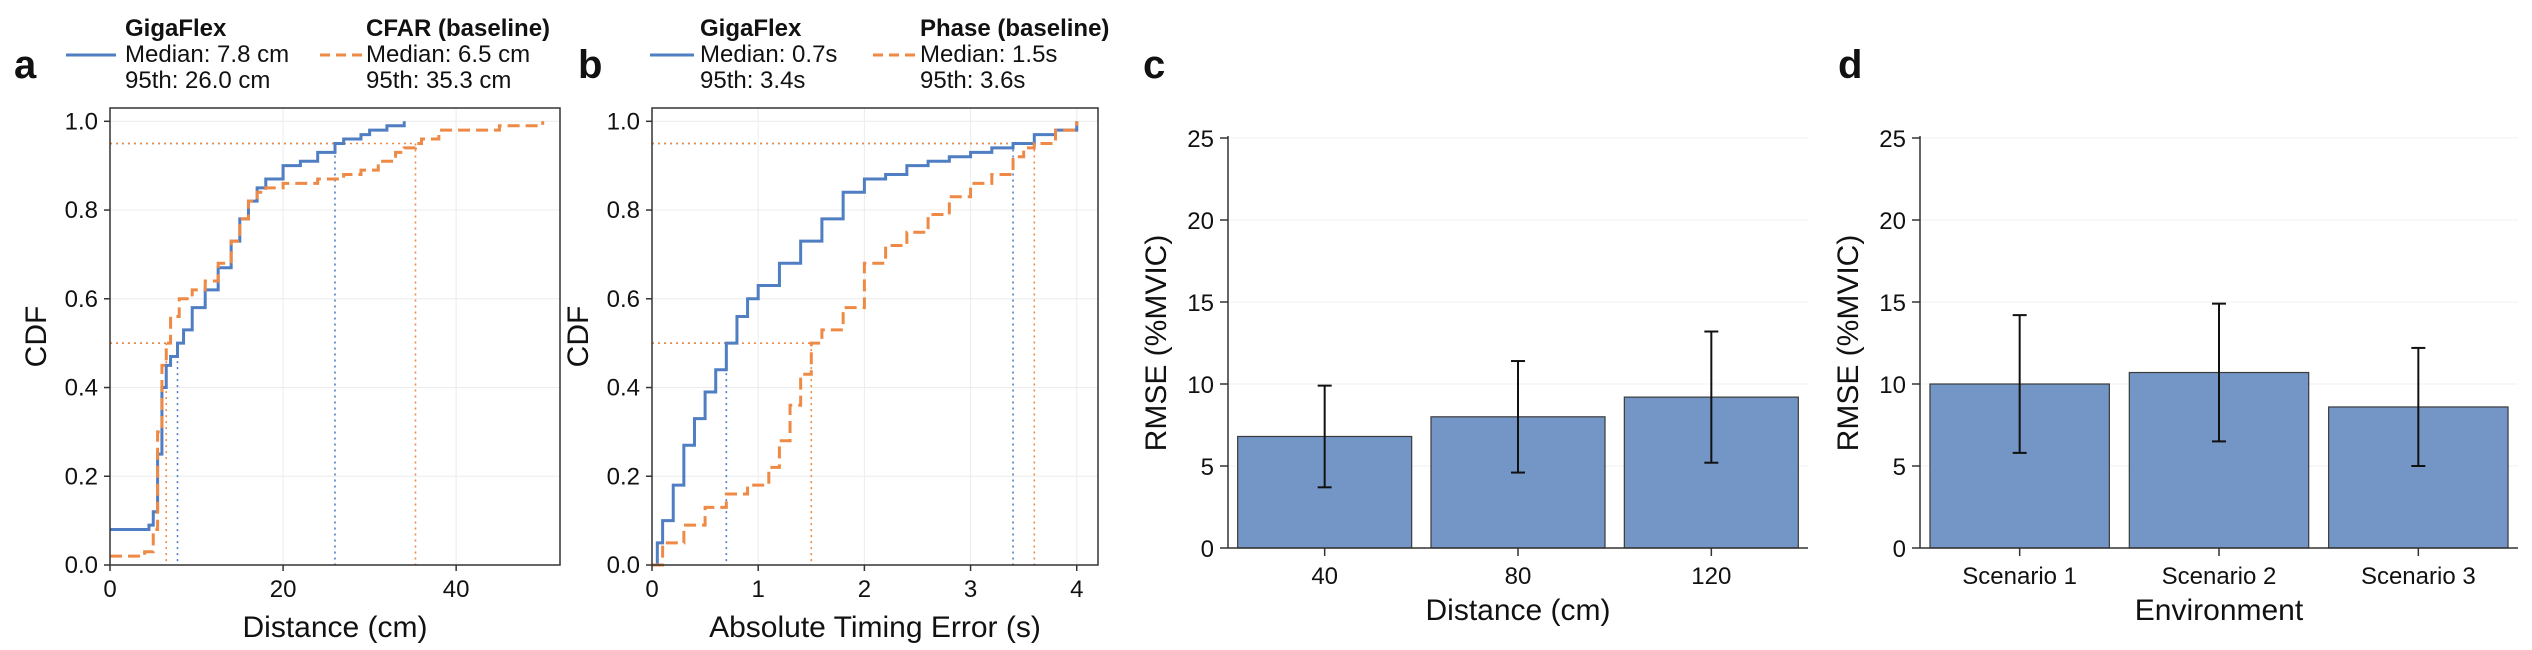  I want to click on chart-d-ytick-label: 0, so click(1899, 549).